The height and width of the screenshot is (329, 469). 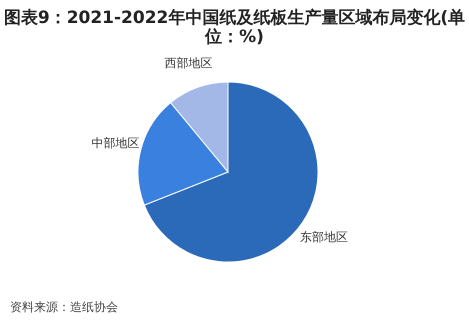 I want to click on slice-label: 东部地区, so click(x=324, y=237).